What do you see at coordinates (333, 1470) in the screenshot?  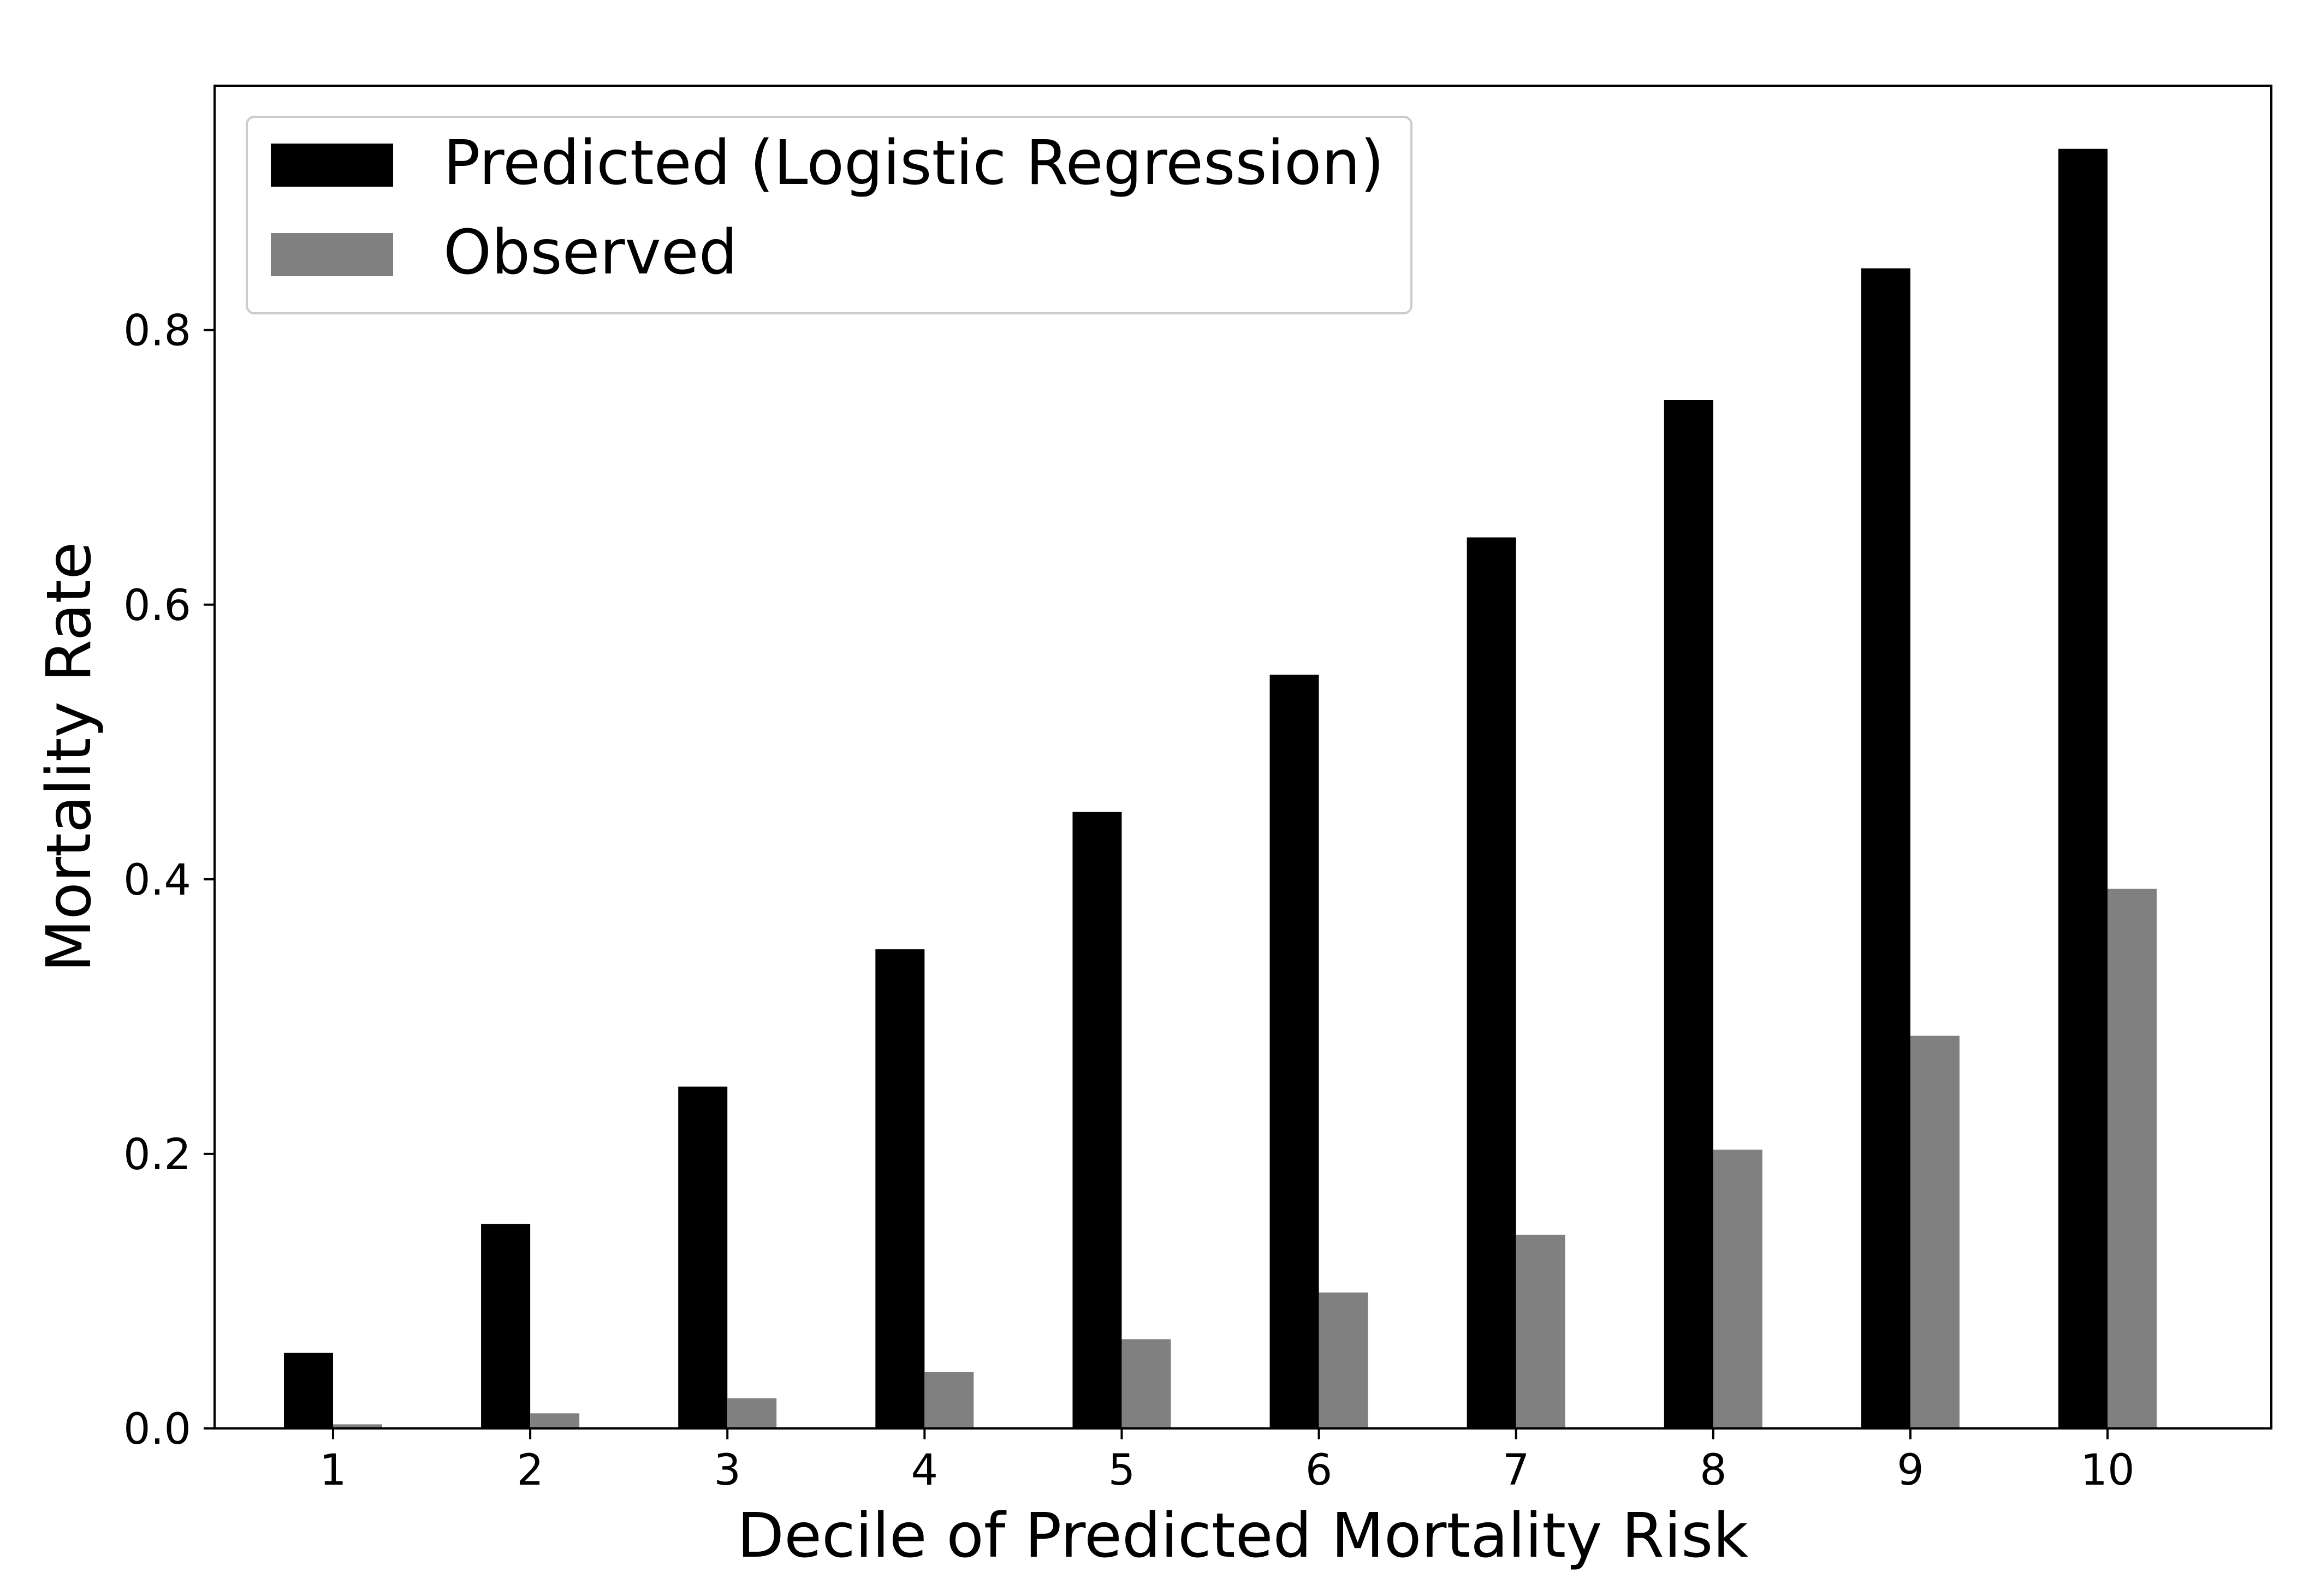 I see `x-tick-label: 1` at bounding box center [333, 1470].